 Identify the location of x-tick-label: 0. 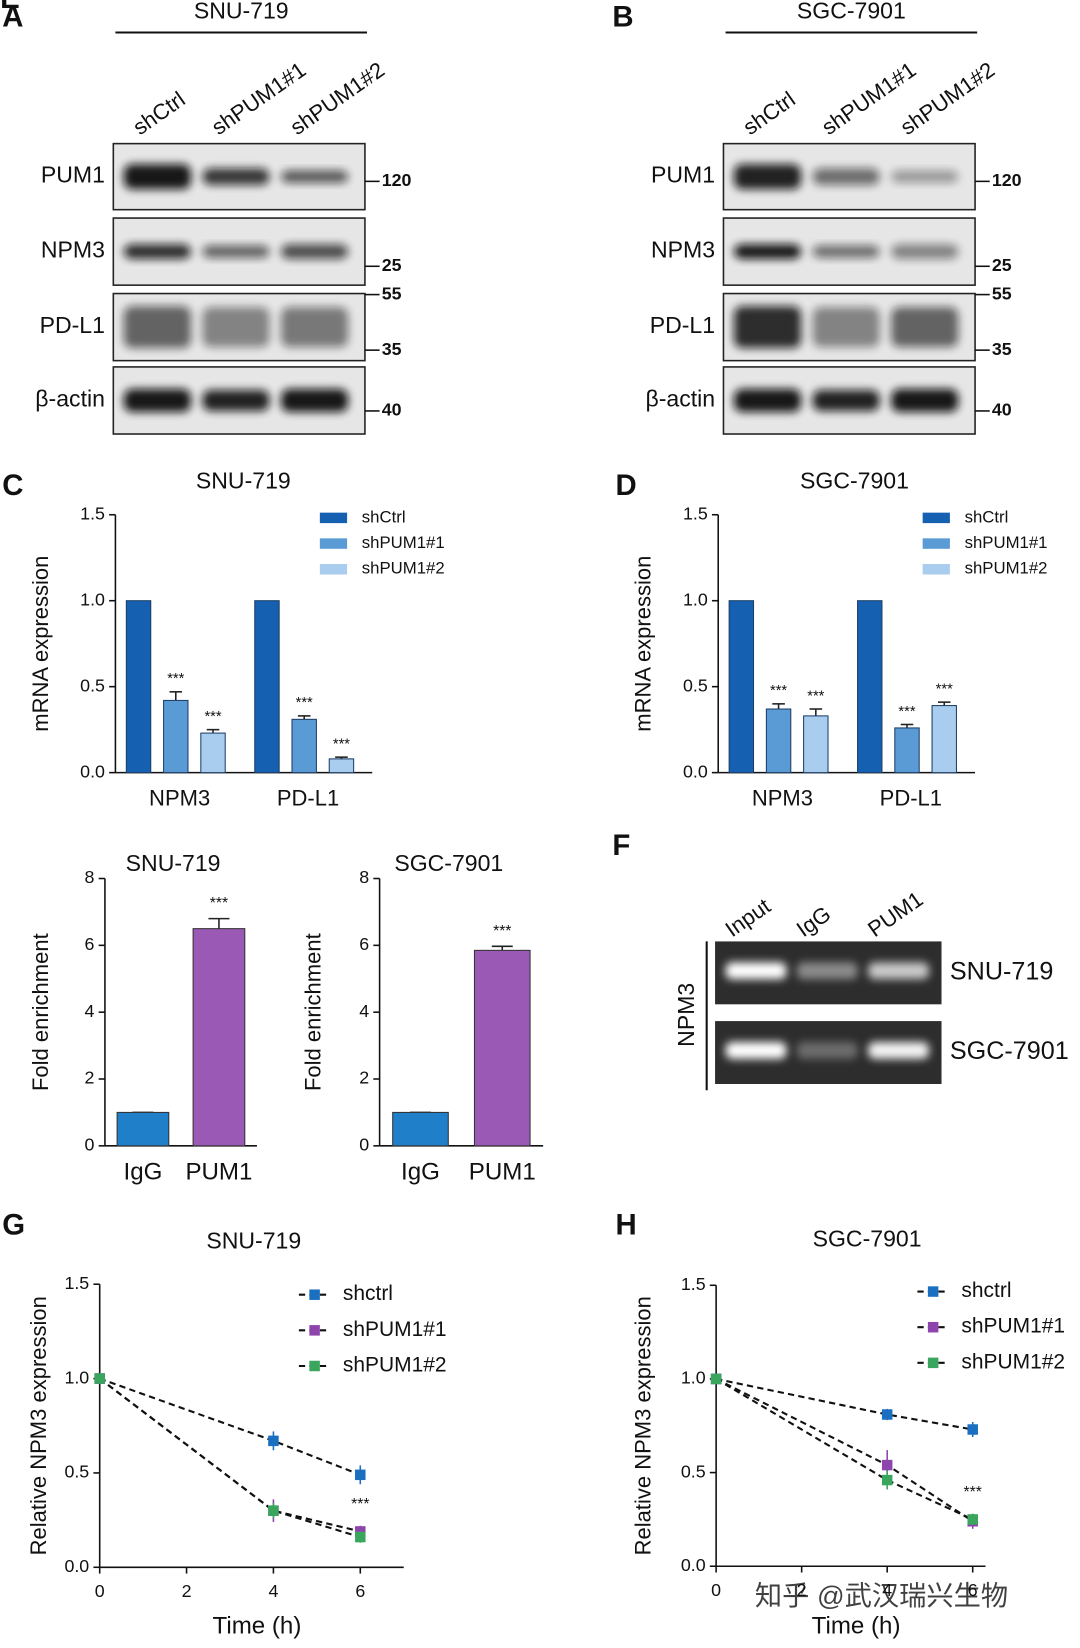
(100, 1591).